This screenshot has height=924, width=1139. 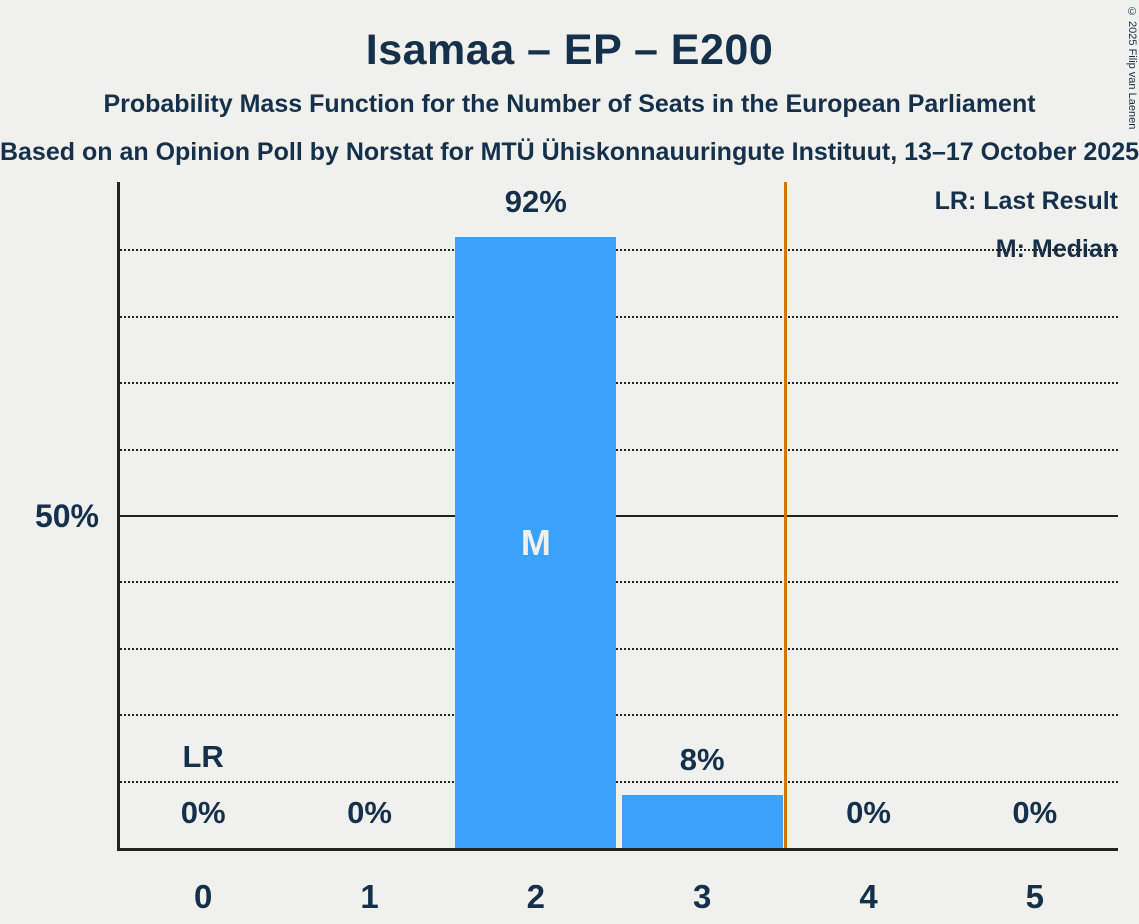 I want to click on gridline-70pct, so click(x=619, y=383).